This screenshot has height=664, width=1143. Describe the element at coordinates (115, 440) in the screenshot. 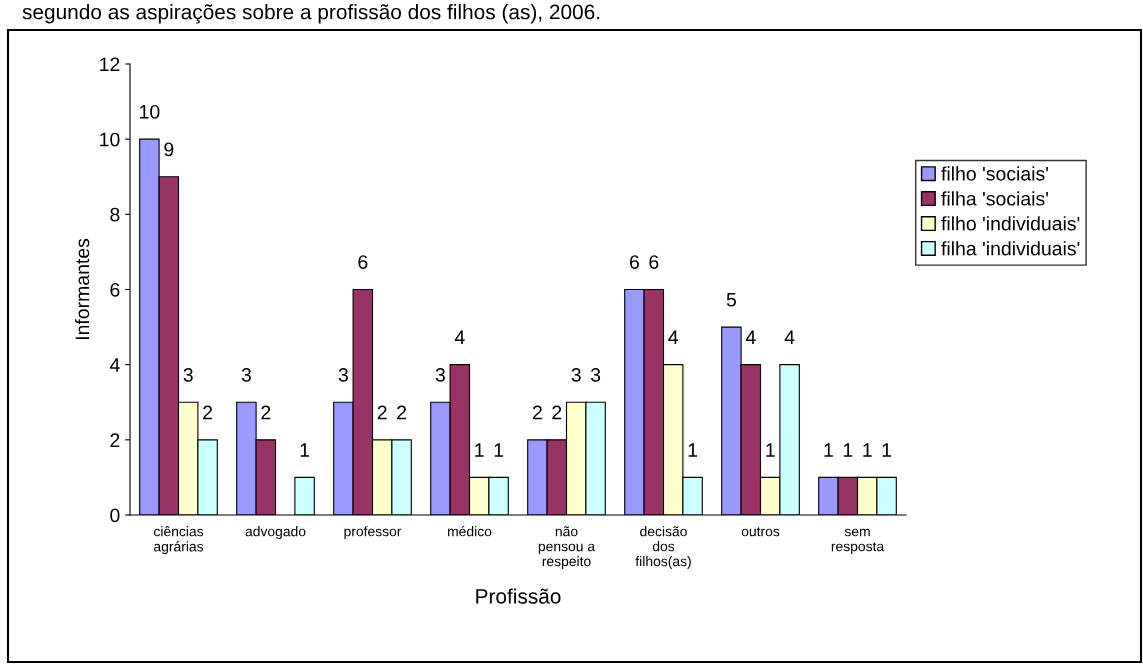

I see `y-tick-label: 2` at that location.